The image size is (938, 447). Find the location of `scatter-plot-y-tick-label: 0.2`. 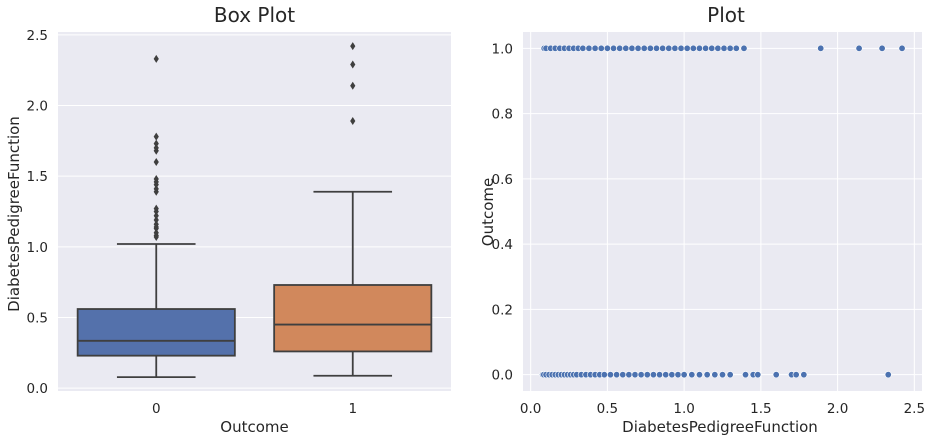

scatter-plot-y-tick-label: 0.2 is located at coordinates (502, 310).